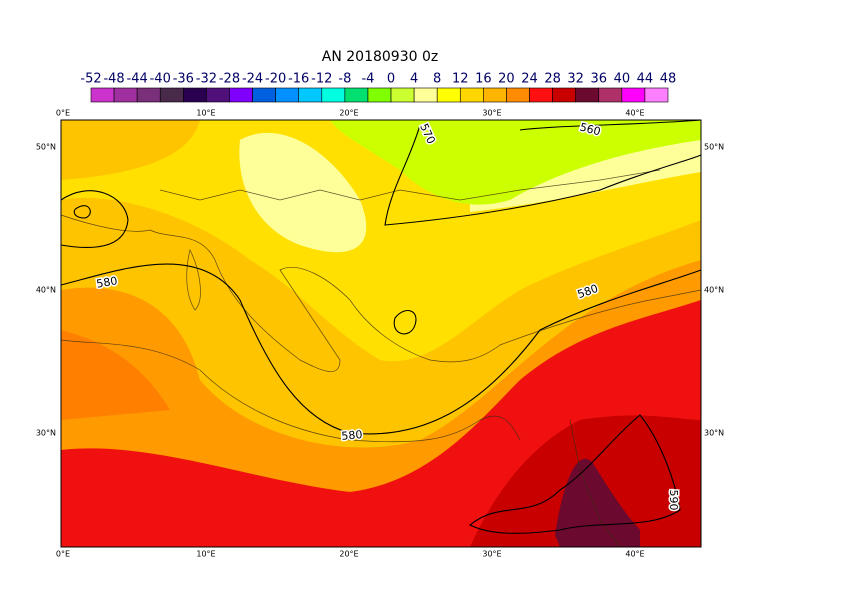  What do you see at coordinates (645, 79) in the screenshot?
I see `colorbar-label: 44` at bounding box center [645, 79].